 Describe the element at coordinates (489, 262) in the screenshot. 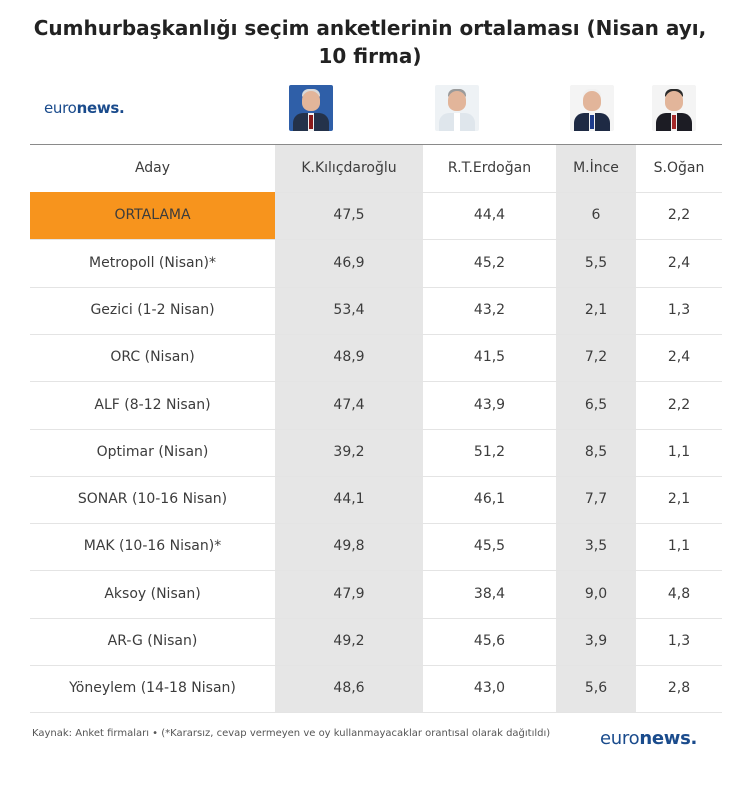

I see `cell-col-erdogan: 45,2` at that location.